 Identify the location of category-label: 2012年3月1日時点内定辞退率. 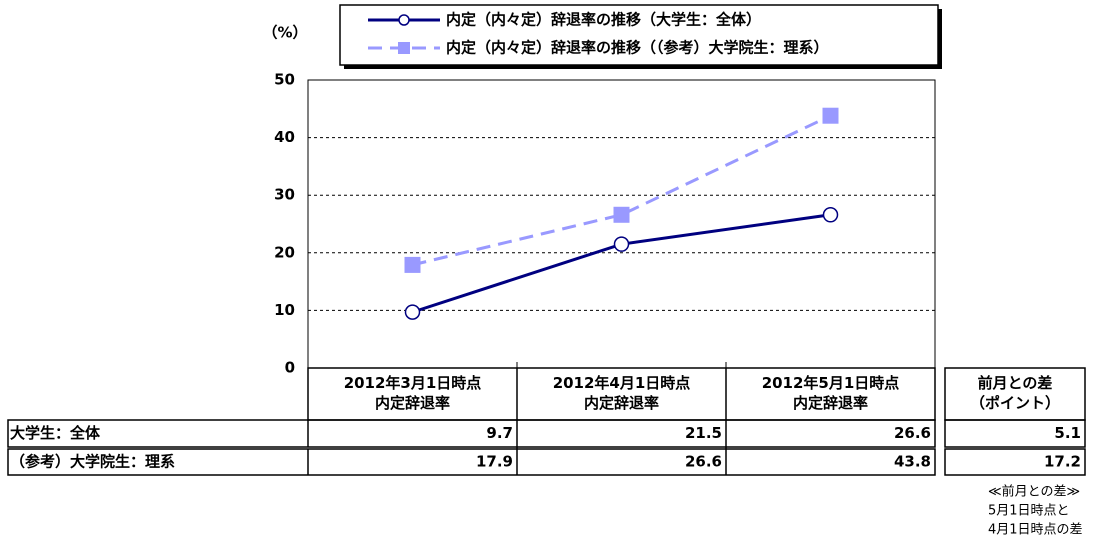
(413, 393).